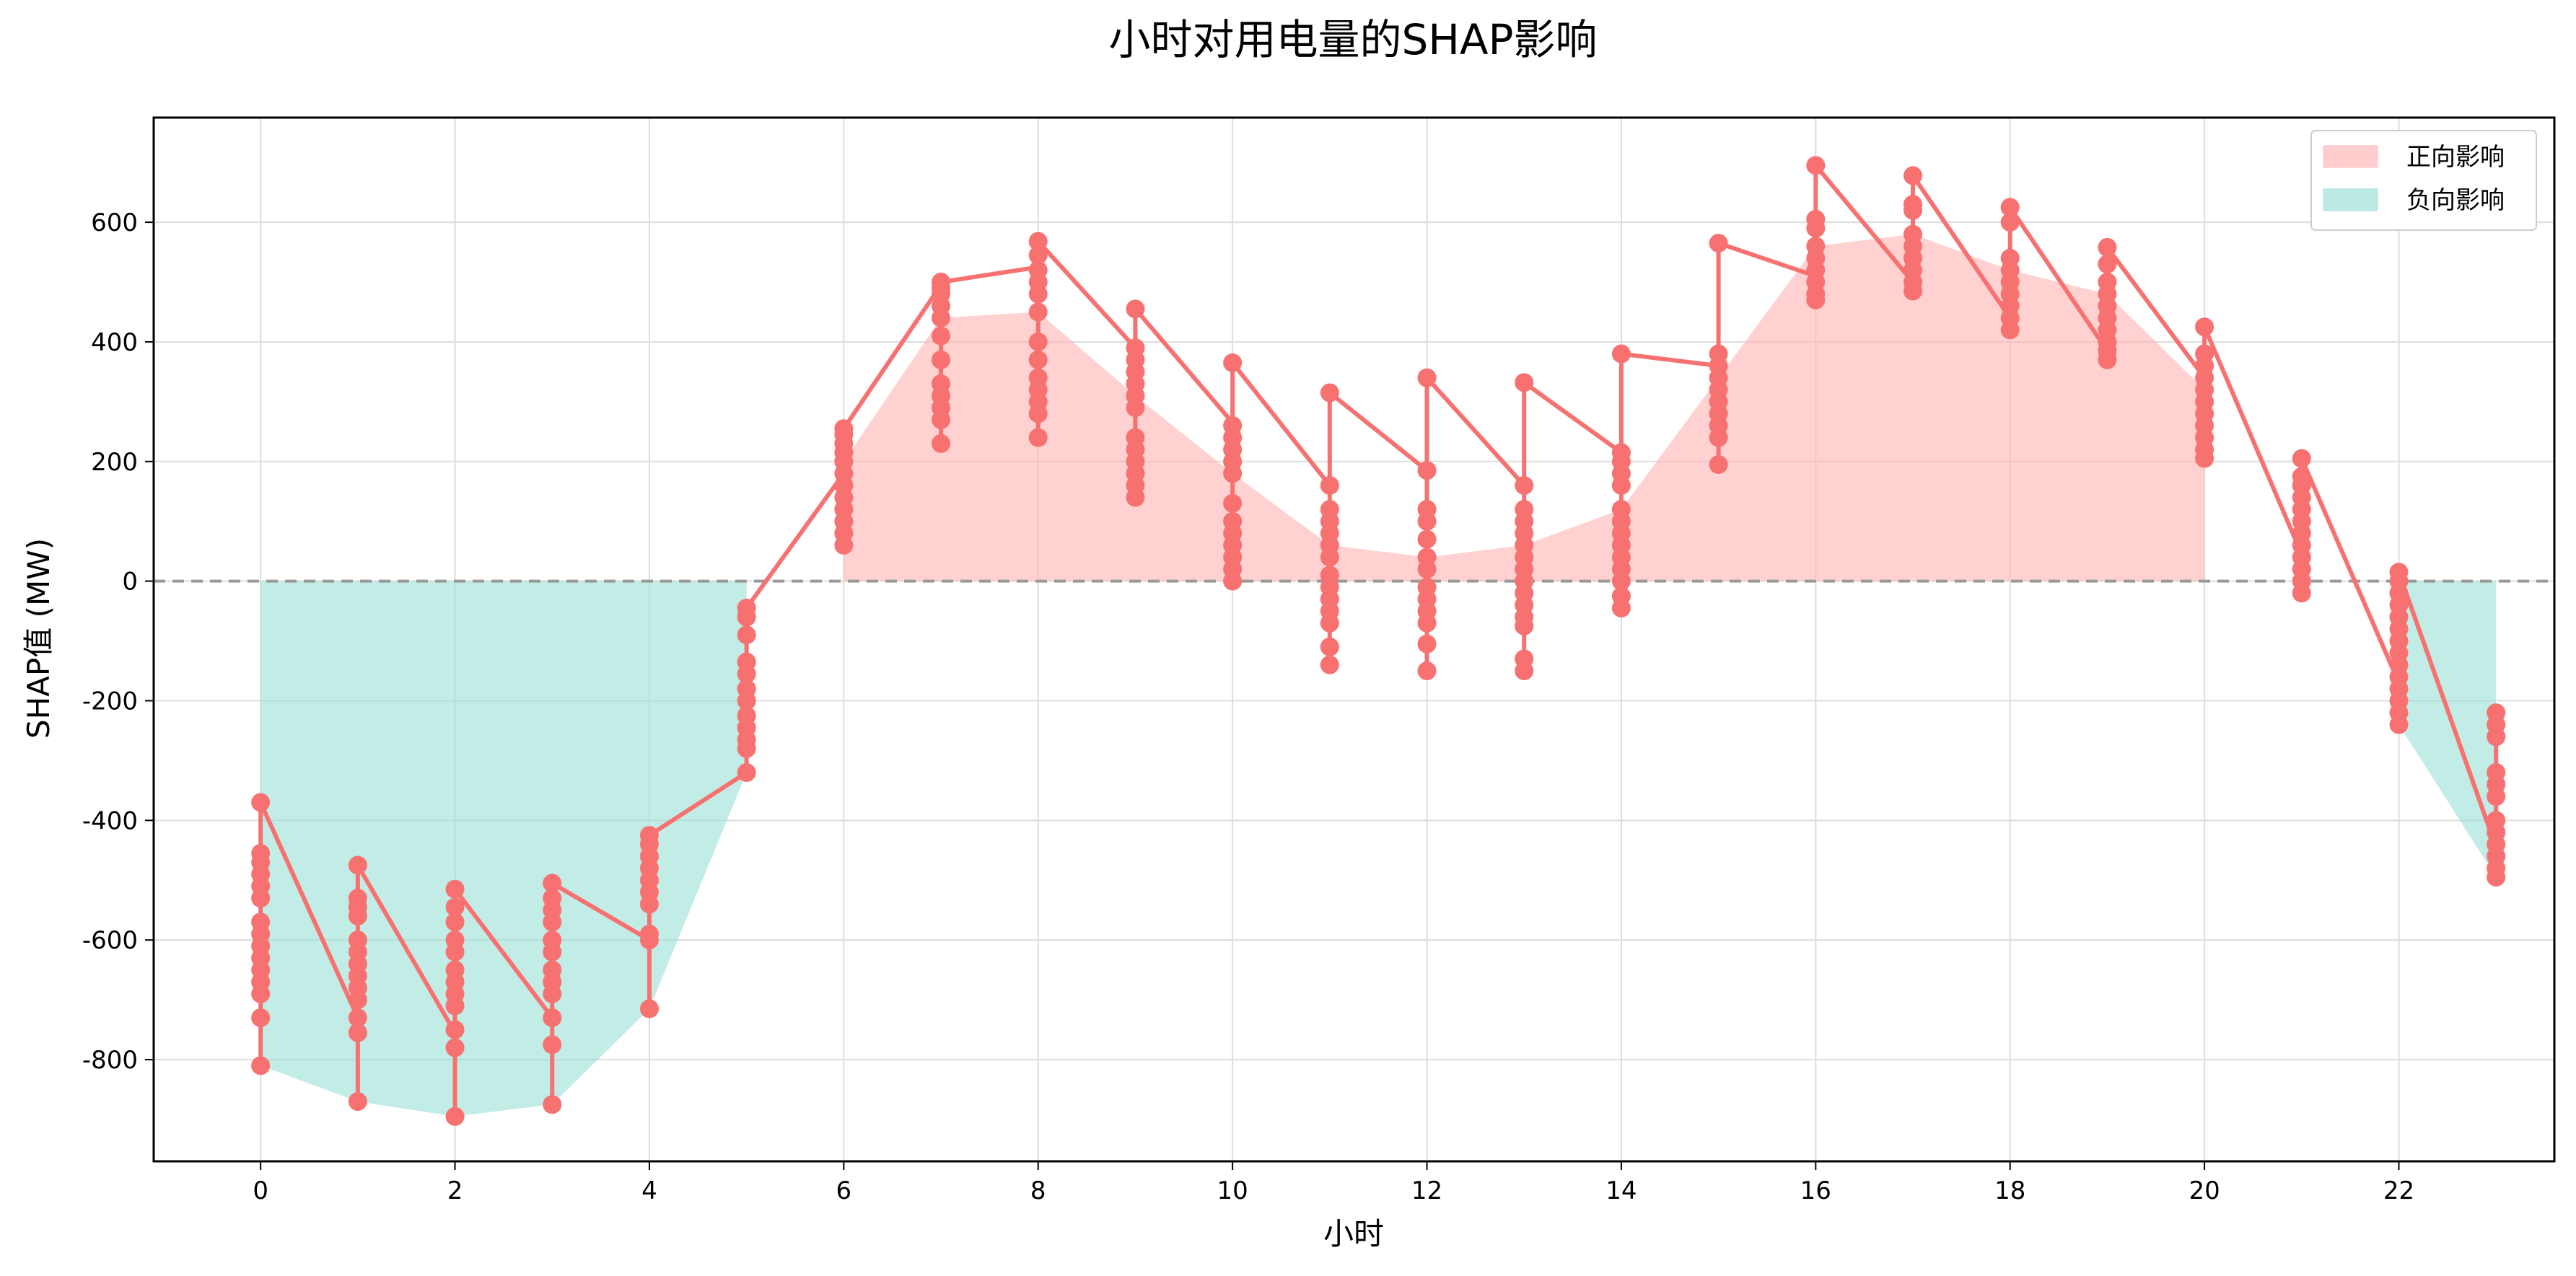 The image size is (2576, 1276). What do you see at coordinates (455, 1191) in the screenshot?
I see `x-tick-label: 2` at bounding box center [455, 1191].